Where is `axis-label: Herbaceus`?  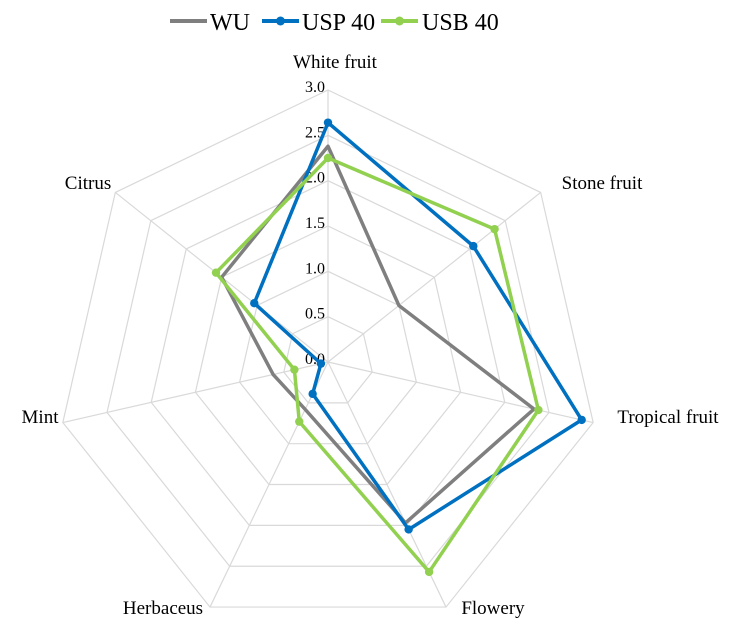 axis-label: Herbaceus is located at coordinates (163, 608).